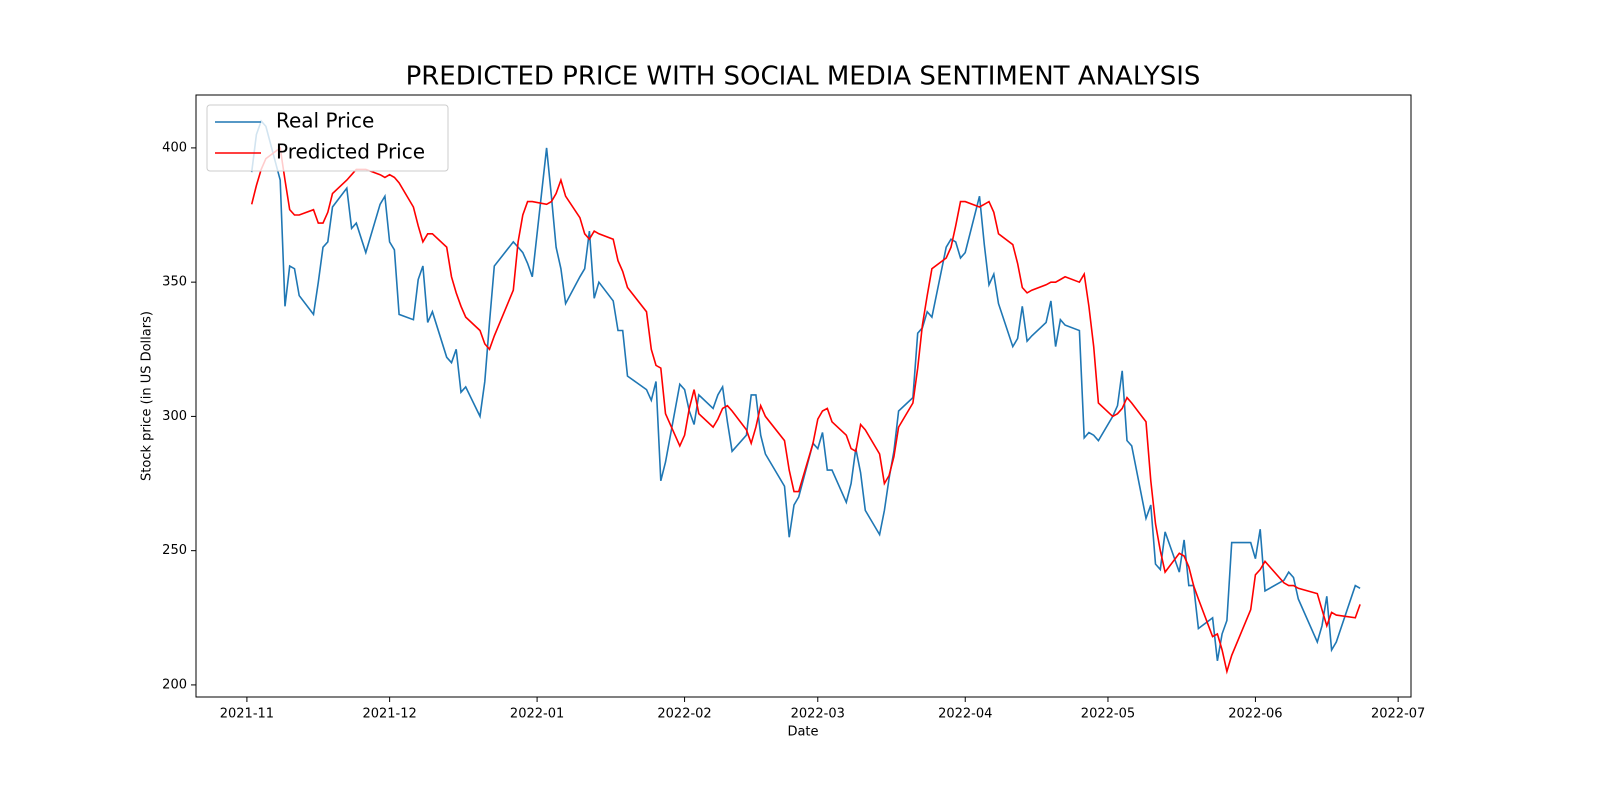 The width and height of the screenshot is (1600, 800). What do you see at coordinates (174, 416) in the screenshot?
I see `y-tick-label: 300` at bounding box center [174, 416].